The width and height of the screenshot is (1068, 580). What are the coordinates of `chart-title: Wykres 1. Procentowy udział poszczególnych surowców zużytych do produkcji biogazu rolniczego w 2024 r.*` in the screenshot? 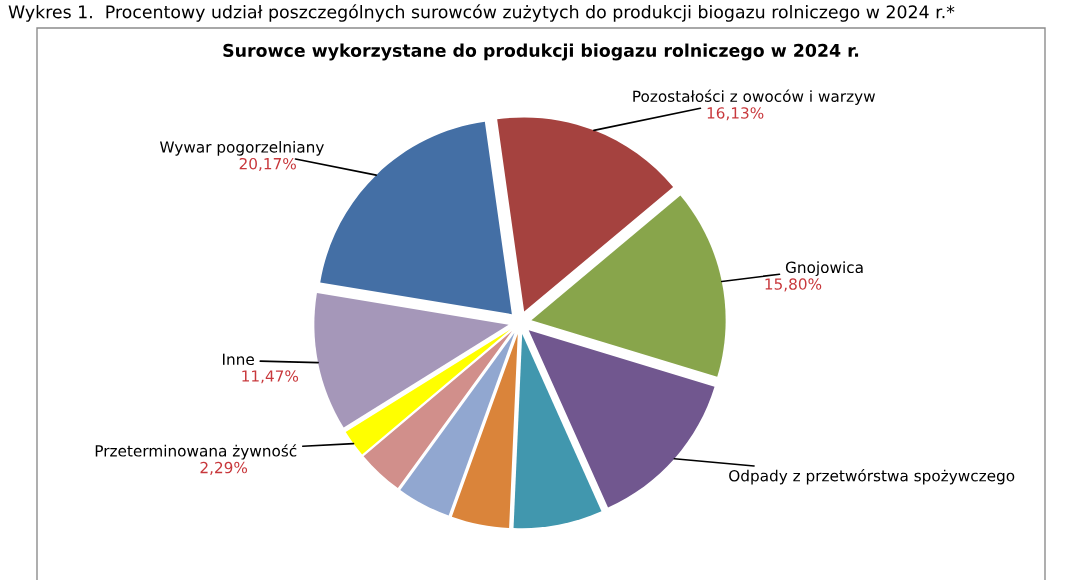 It's located at (481, 13).